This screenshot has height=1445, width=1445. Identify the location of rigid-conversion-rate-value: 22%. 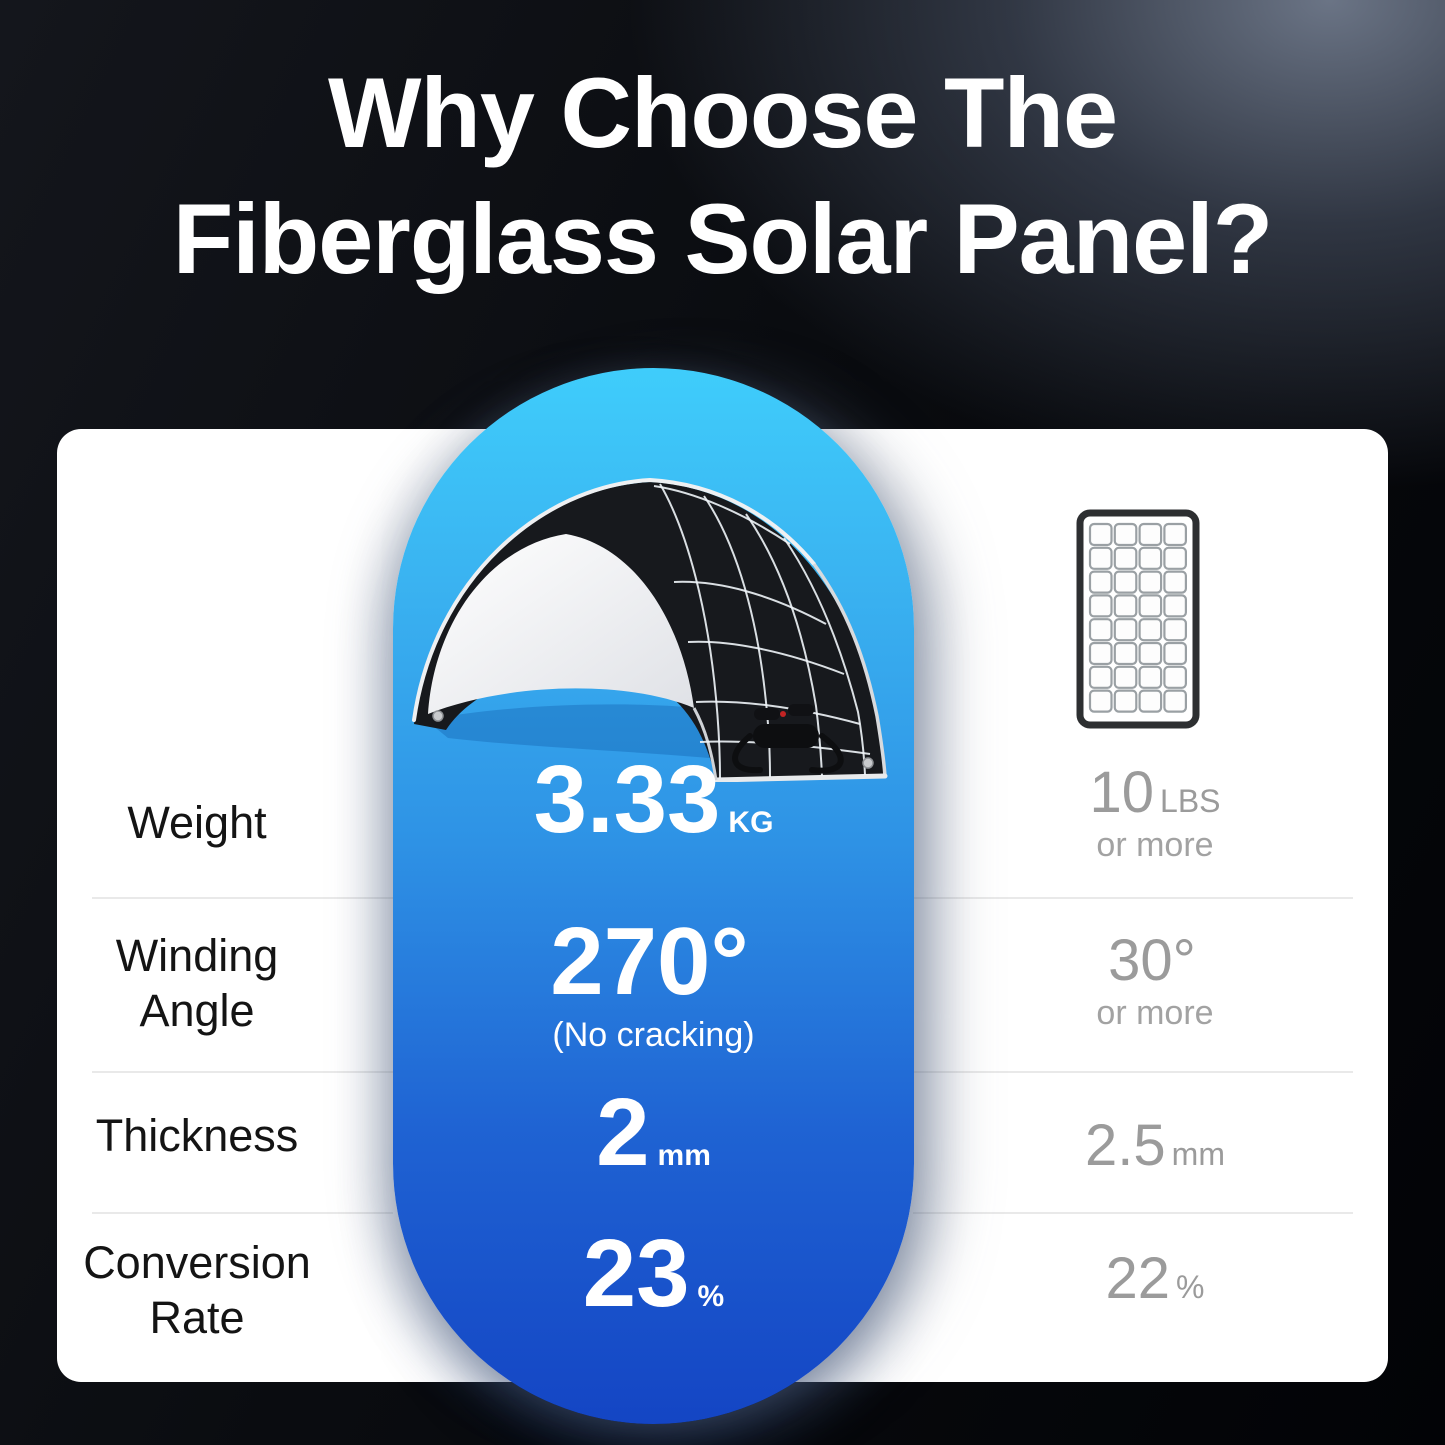
(1155, 1279).